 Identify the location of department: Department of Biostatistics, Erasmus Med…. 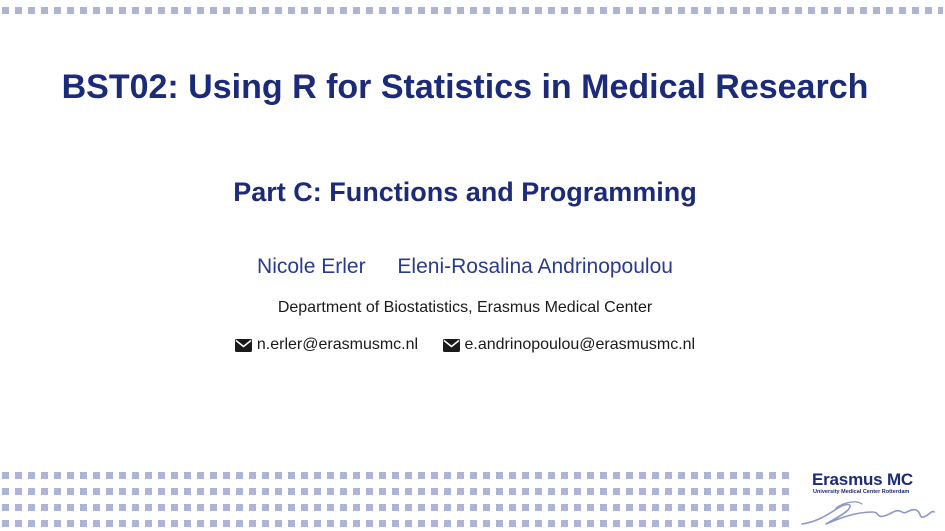
(465, 307).